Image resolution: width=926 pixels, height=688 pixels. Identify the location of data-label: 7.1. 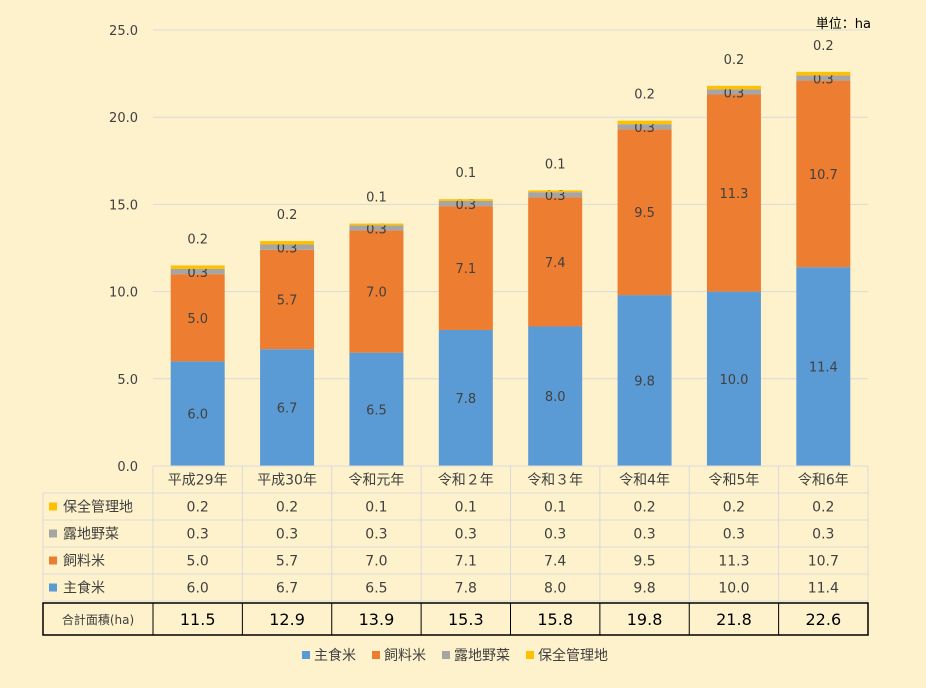
(465, 269).